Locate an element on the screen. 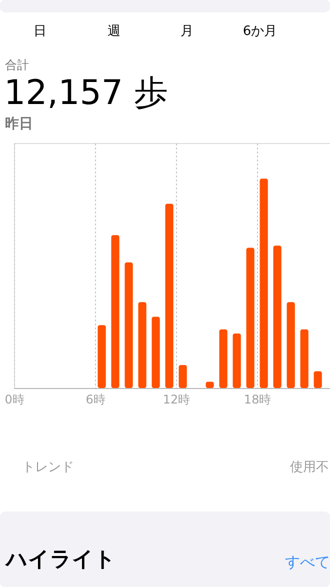  text: すべて is located at coordinates (307, 562).